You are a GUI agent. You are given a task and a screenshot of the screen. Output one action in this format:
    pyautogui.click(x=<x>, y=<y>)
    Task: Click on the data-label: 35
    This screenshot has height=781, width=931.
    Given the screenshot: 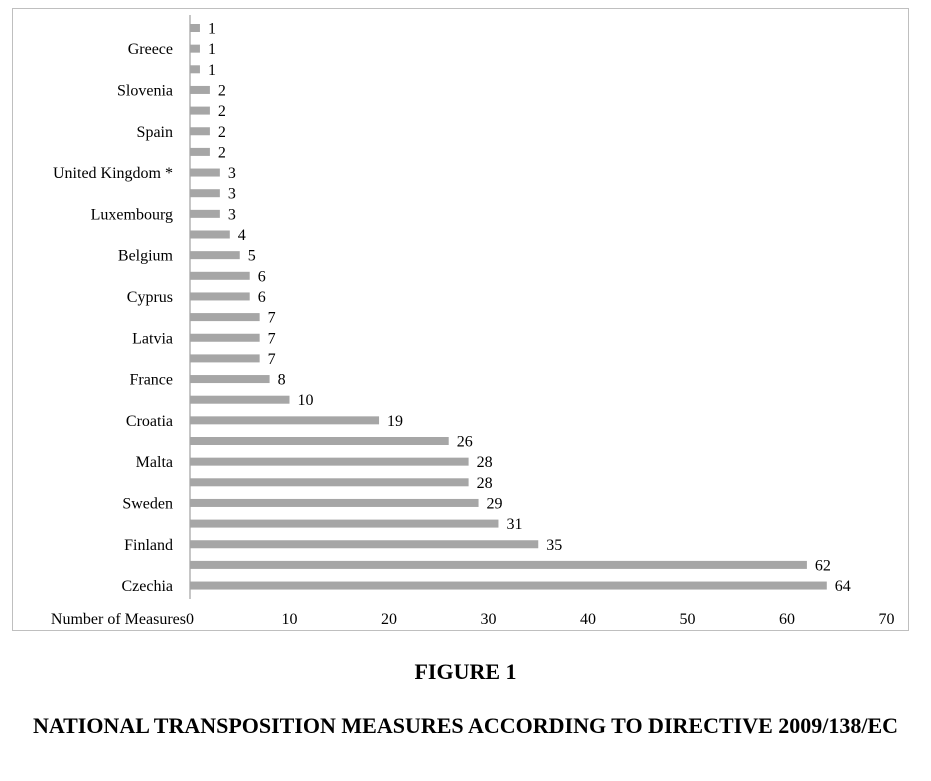 What is the action you would take?
    pyautogui.click(x=554, y=545)
    